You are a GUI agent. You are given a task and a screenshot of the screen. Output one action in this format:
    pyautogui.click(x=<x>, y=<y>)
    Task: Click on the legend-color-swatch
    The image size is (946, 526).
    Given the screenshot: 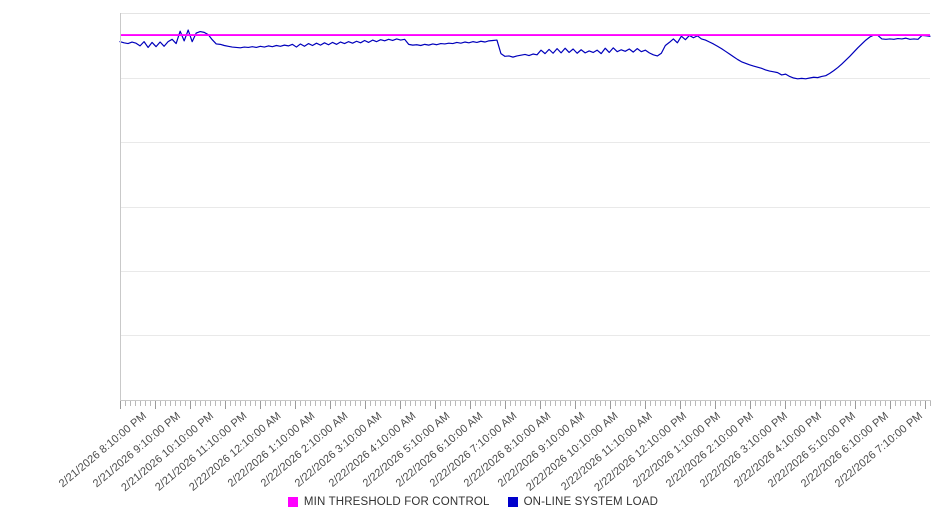 What is the action you would take?
    pyautogui.click(x=512, y=502)
    